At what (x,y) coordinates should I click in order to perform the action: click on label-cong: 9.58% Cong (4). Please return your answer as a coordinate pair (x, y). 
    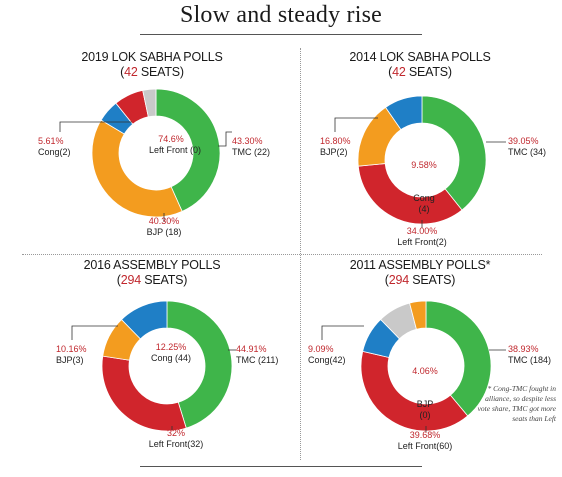
    Looking at the image, I should click on (424, 187).